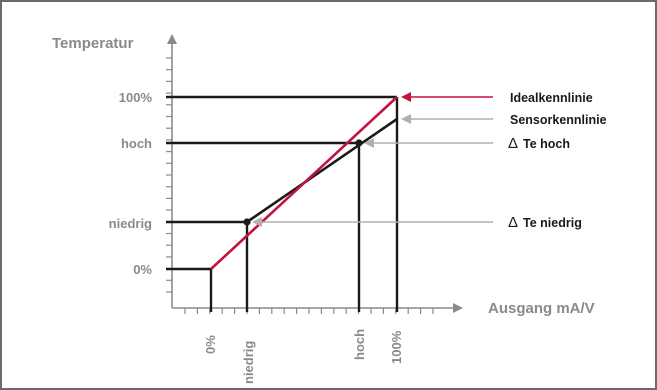 The image size is (657, 390). Describe the element at coordinates (136, 143) in the screenshot. I see `y-tick-label-high: hoch` at that location.